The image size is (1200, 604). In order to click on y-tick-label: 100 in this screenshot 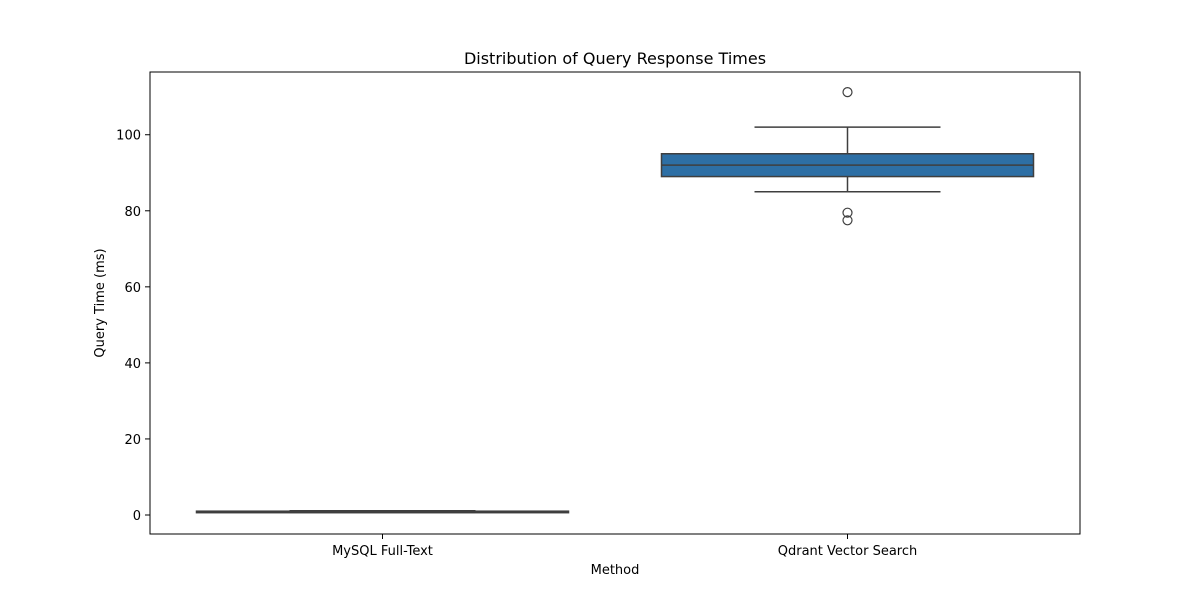, I will do `click(128, 136)`.